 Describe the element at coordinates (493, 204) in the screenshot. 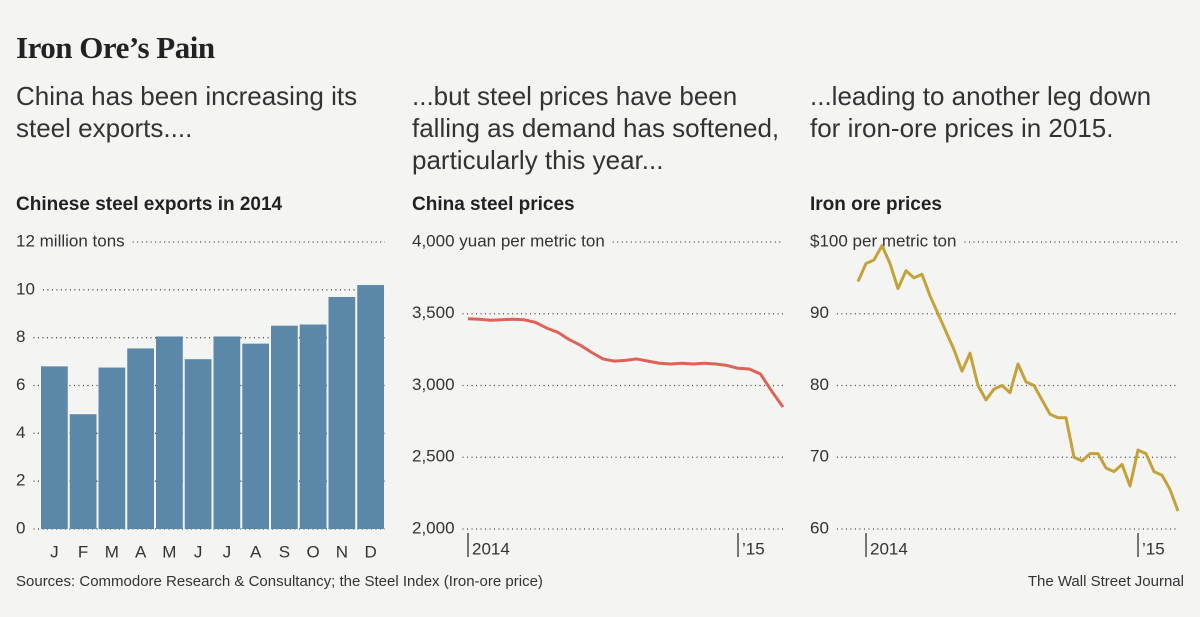

I see `chart-title: China steel prices` at that location.